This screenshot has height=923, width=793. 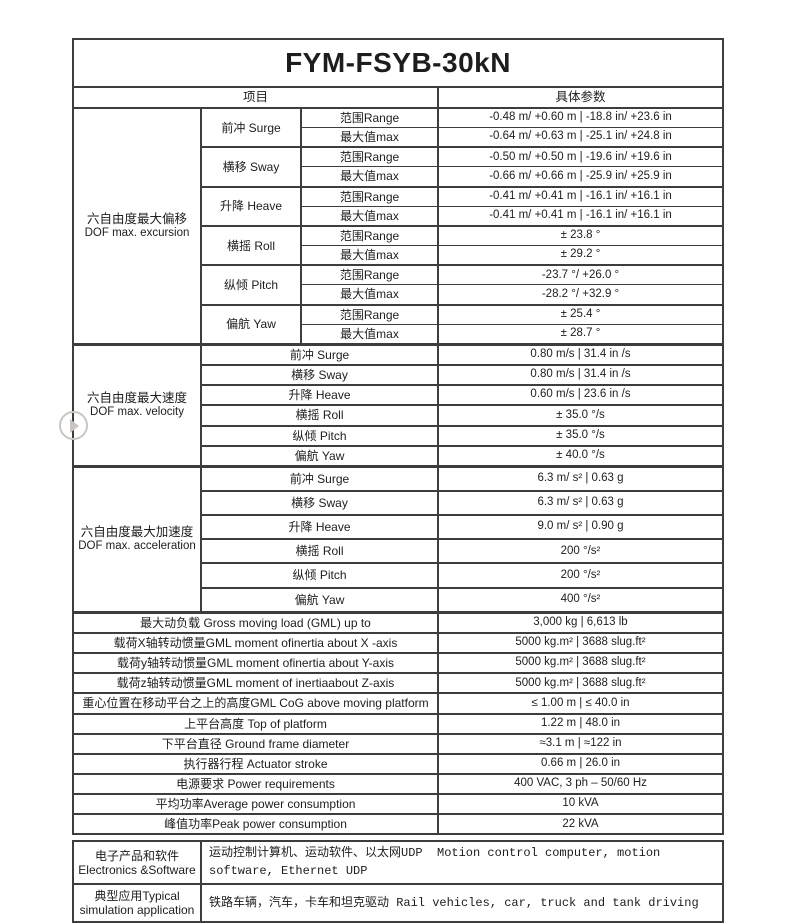 What do you see at coordinates (580, 118) in the screenshot?
I see `value-cell: -0.48 m/ +0.60 m | -18.8 in/ +23.6 in` at bounding box center [580, 118].